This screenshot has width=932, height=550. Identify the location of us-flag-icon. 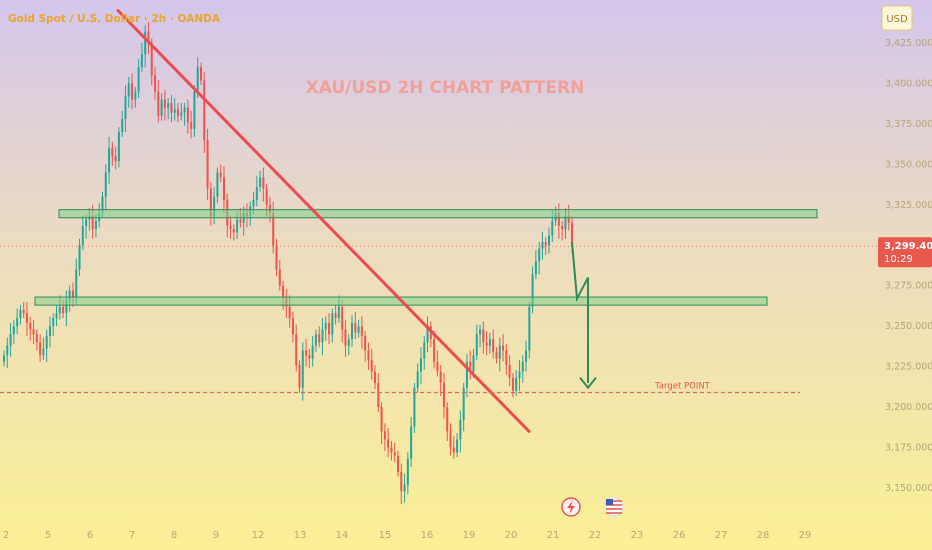
(614, 507).